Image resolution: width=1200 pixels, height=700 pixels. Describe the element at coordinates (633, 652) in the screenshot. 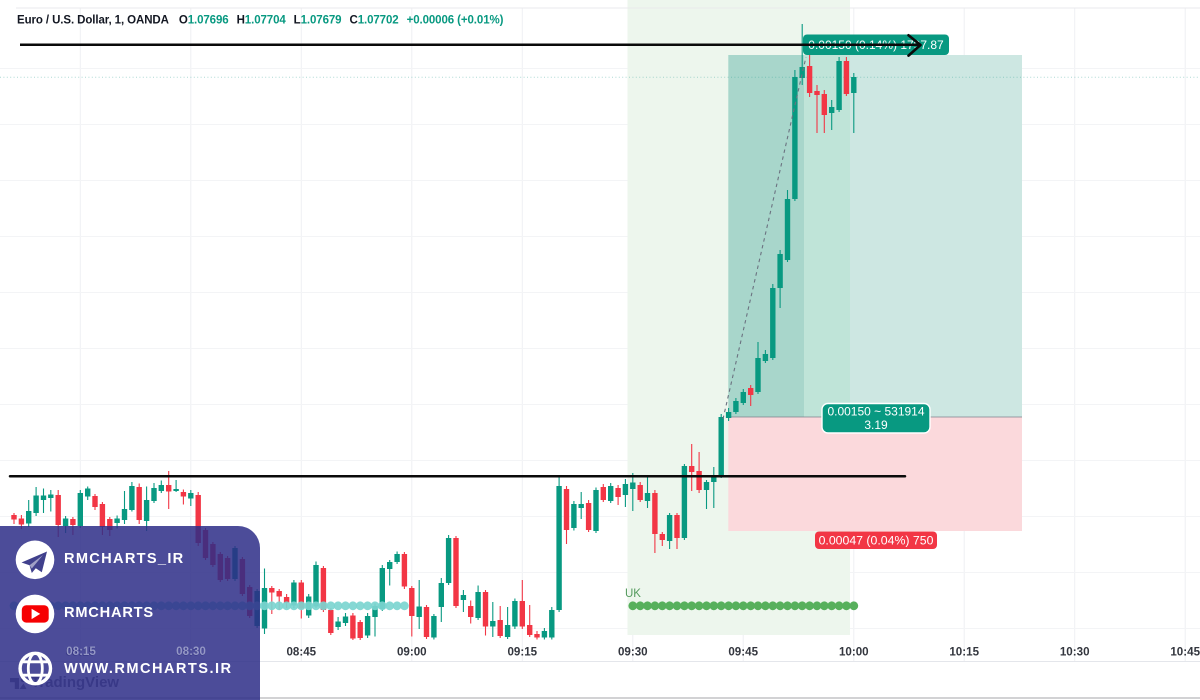

I see `svg-text: 09:30` at that location.